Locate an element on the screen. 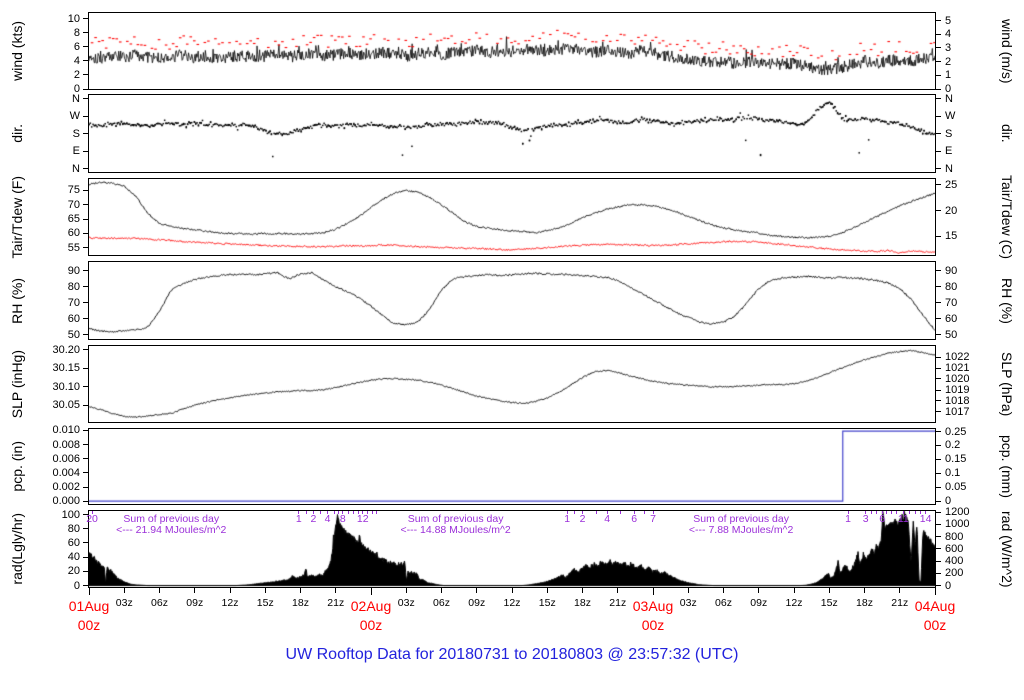 This screenshot has height=700, width=1024. temperature-left-tick-label: 70 is located at coordinates (73, 204).